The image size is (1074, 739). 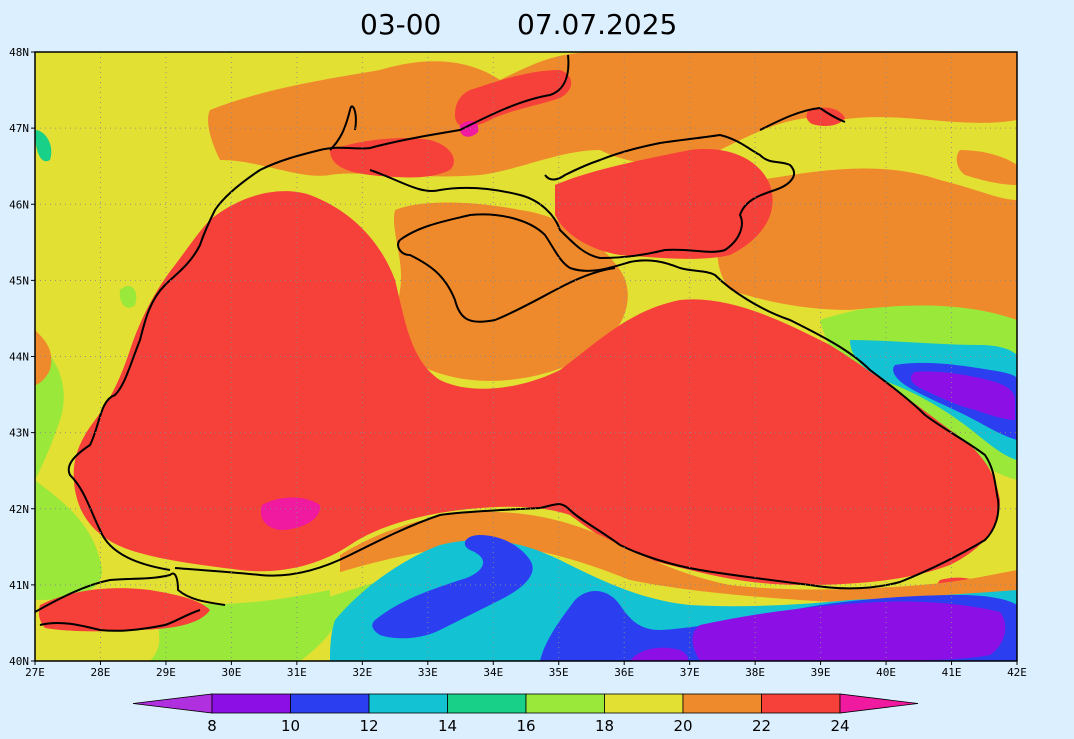 What do you see at coordinates (879, 703) in the screenshot?
I see `colorbar-arrow-high` at bounding box center [879, 703].